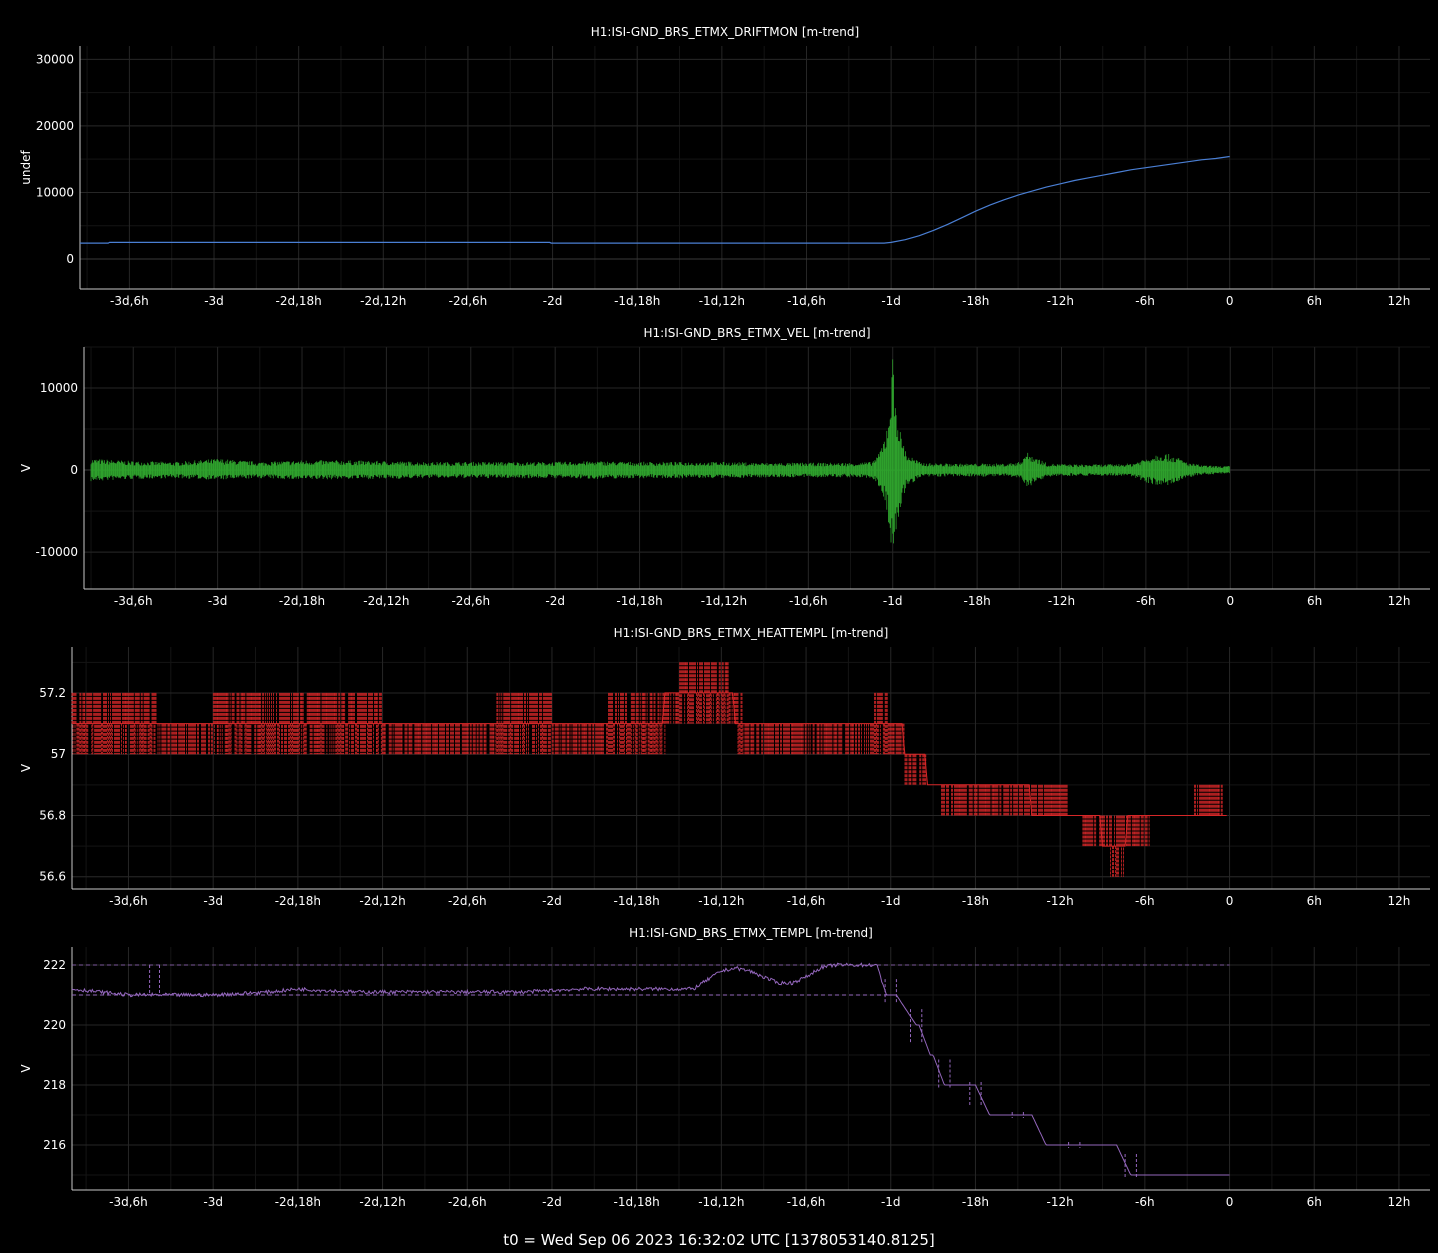 The height and width of the screenshot is (1253, 1438). I want to click on series-minmax, so click(647, 769).